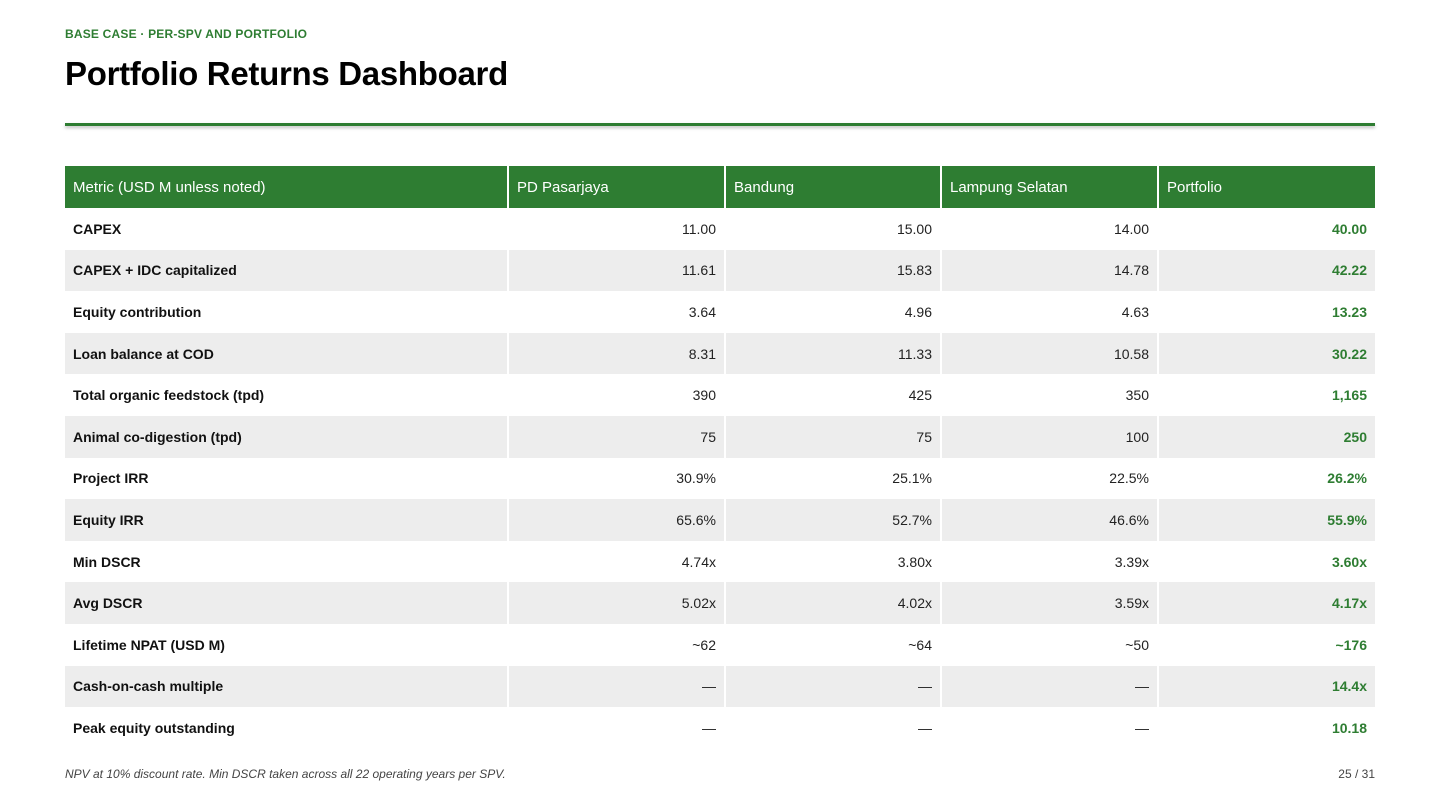 The width and height of the screenshot is (1440, 810). I want to click on cell-lampung-selatan: 46.6%, so click(1050, 520).